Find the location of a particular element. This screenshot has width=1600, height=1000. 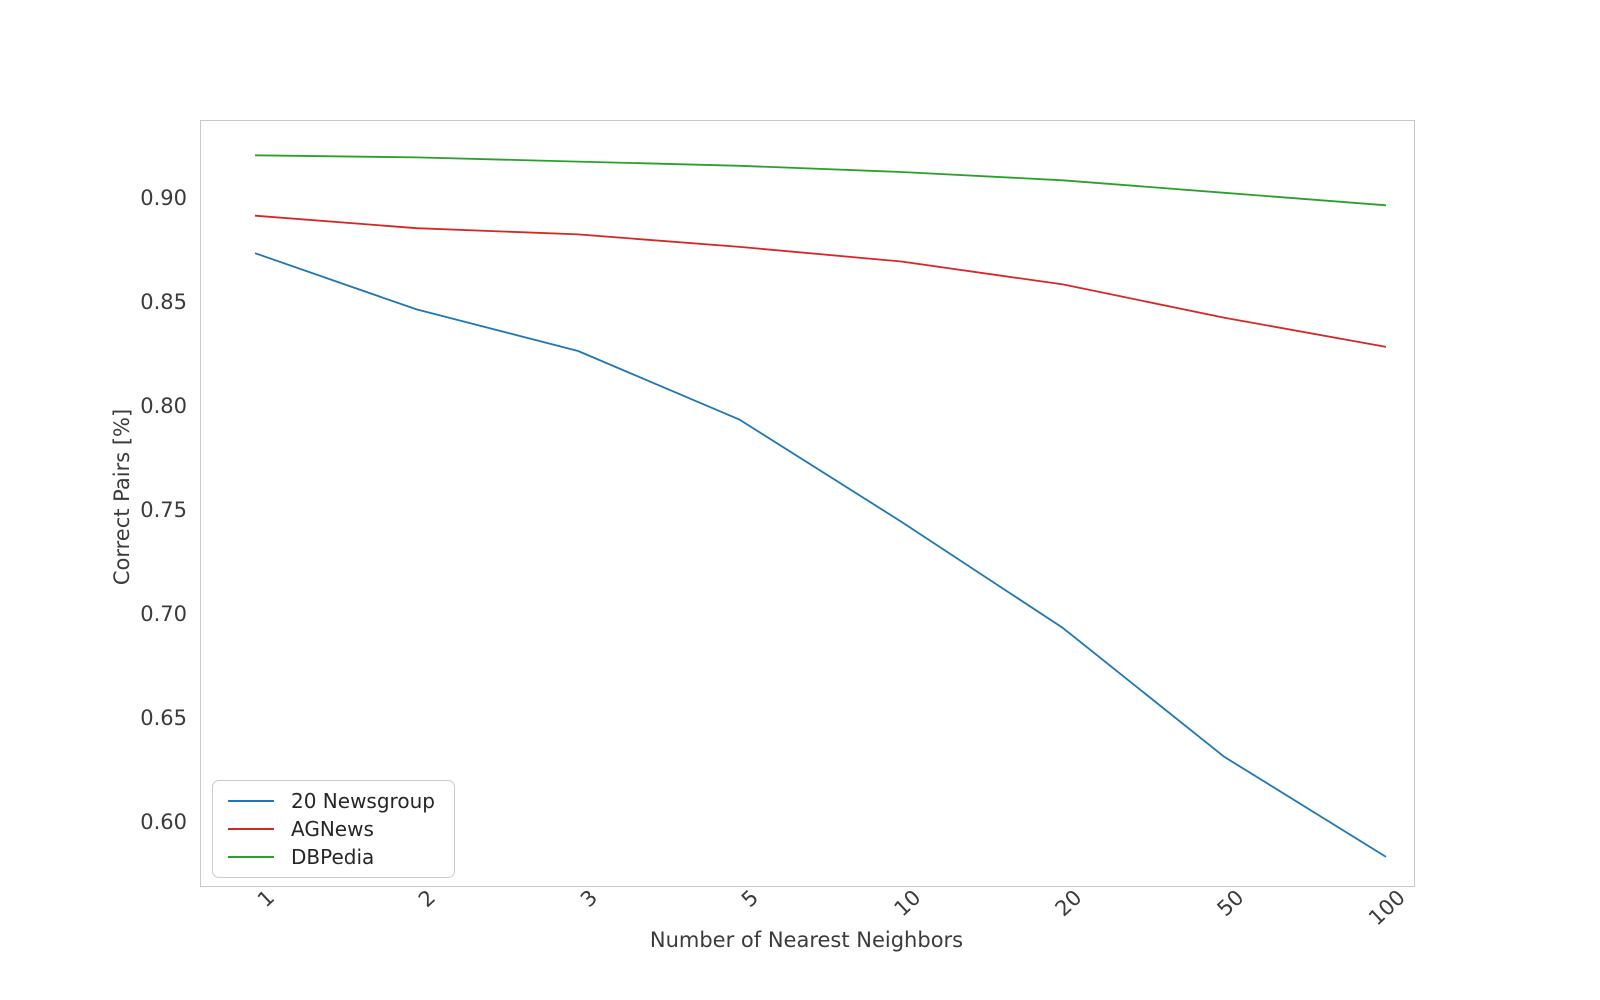

y-axis-title: Correct Pairs [%] is located at coordinates (122, 497).